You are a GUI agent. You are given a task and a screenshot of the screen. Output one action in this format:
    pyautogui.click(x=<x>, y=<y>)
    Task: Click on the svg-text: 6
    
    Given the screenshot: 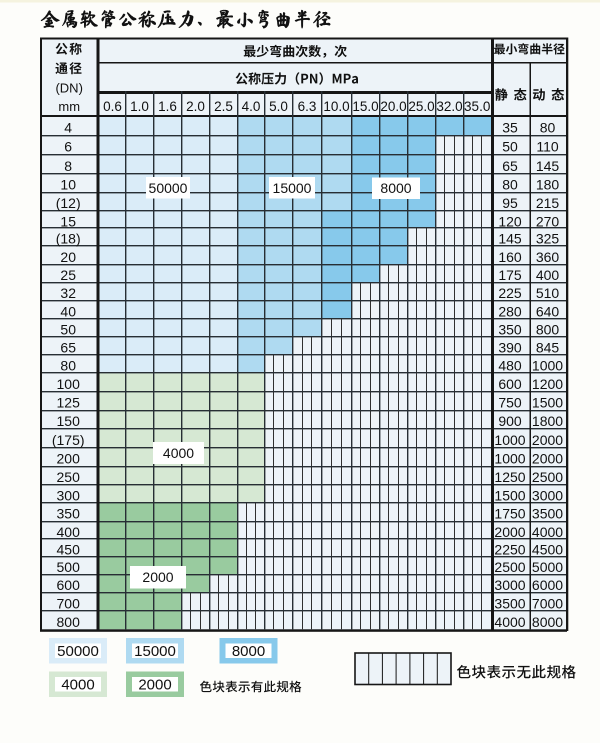 What is the action you would take?
    pyautogui.click(x=68, y=147)
    